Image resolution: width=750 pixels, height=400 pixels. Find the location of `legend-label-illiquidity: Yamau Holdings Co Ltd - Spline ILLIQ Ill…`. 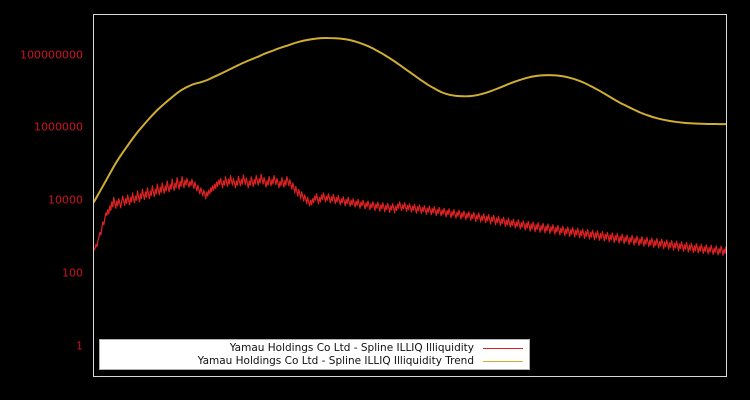

legend-label-illiquidity: Yamau Holdings Co Ltd - Spline ILLIQ Ill… is located at coordinates (351, 347).